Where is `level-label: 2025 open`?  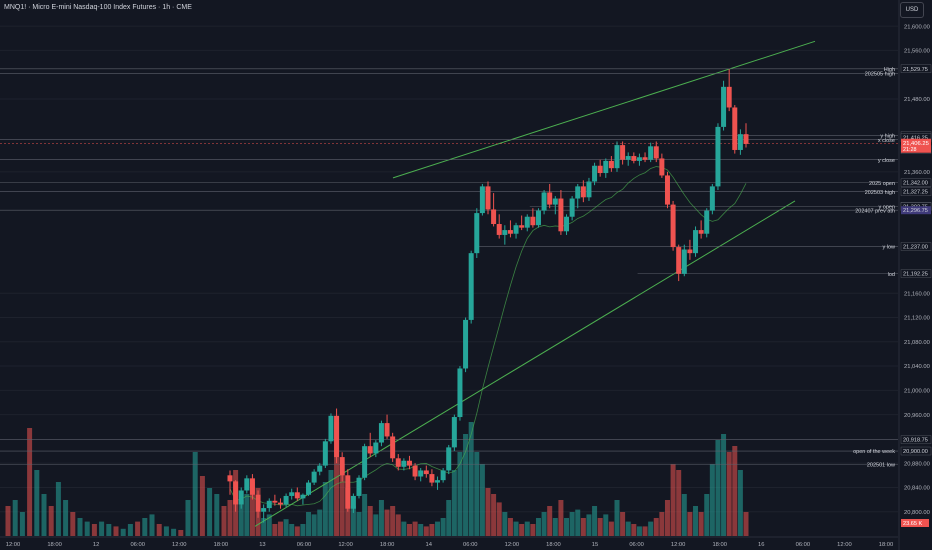 level-label: 2025 open is located at coordinates (882, 184).